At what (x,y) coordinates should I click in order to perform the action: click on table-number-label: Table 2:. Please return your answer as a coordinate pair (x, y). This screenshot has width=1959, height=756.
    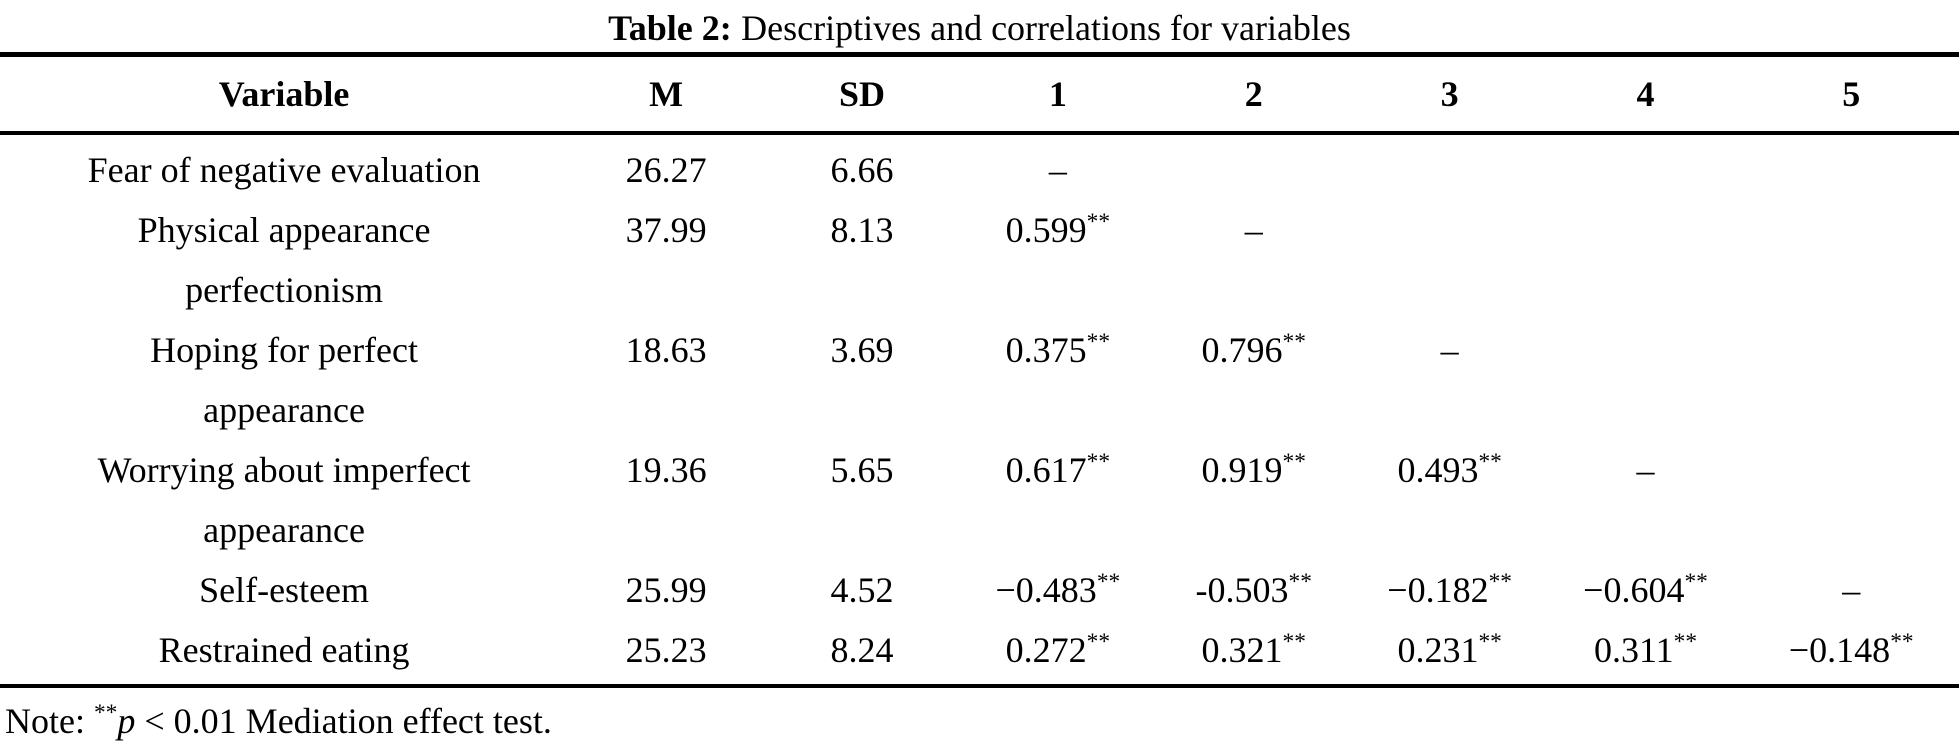
    Looking at the image, I should click on (670, 28).